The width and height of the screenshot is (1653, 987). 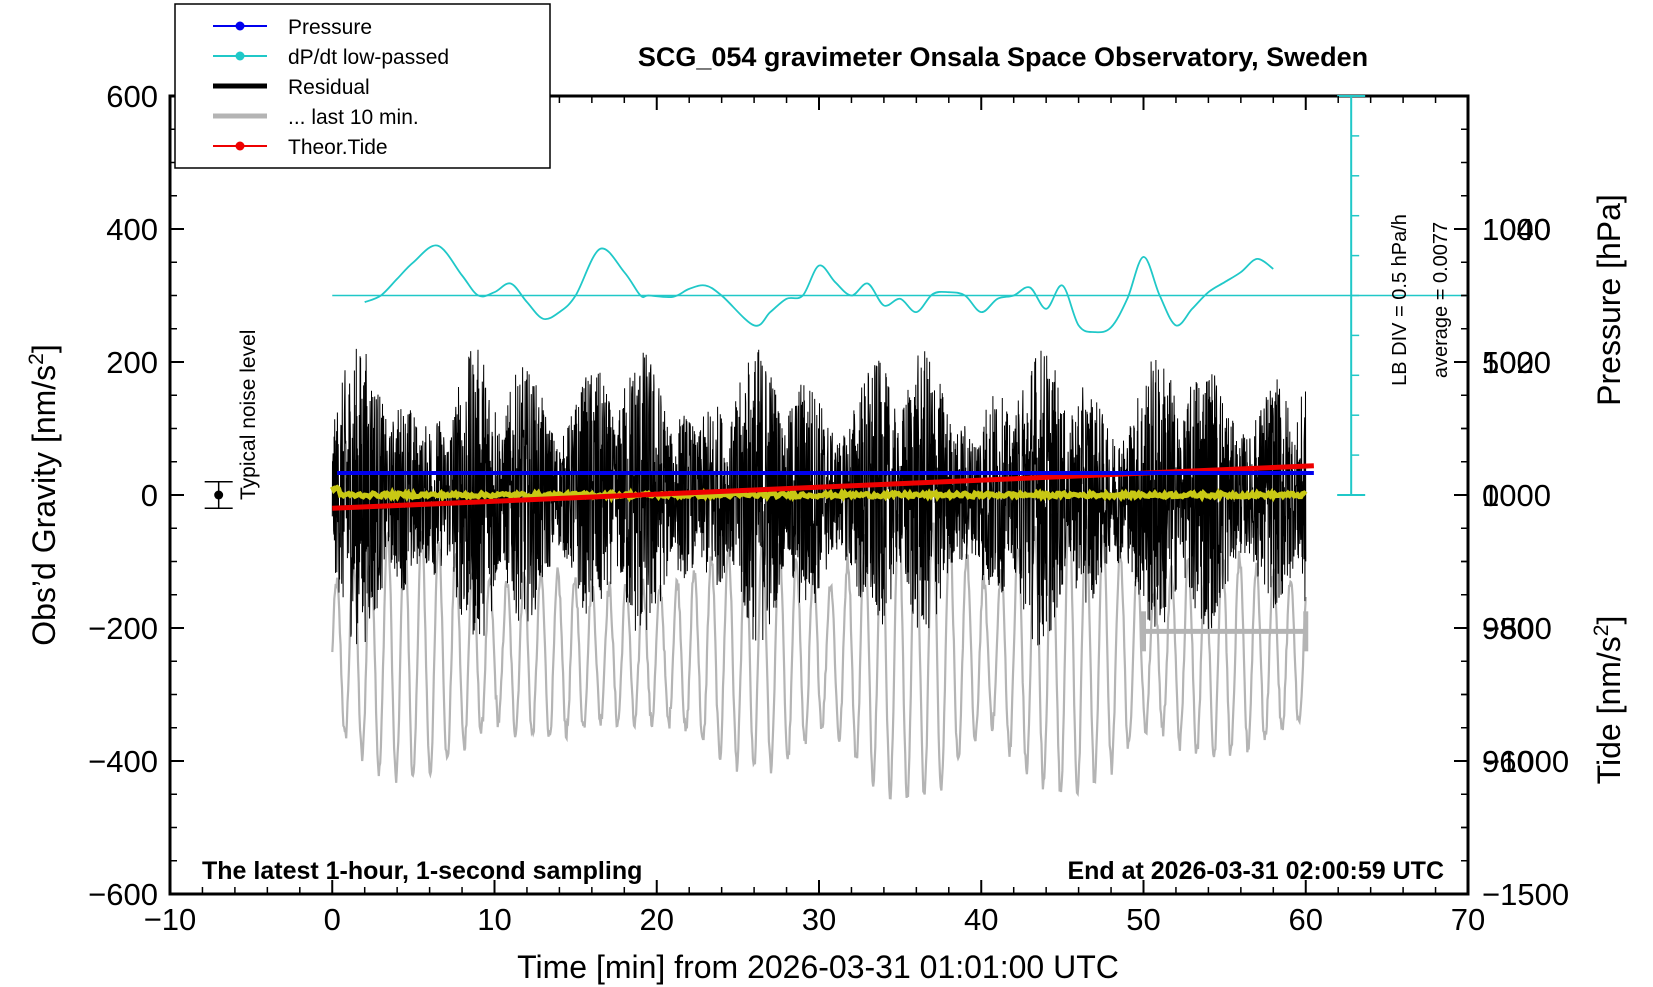 I want to click on tide-tick-label: 500, so click(x=1508, y=362).